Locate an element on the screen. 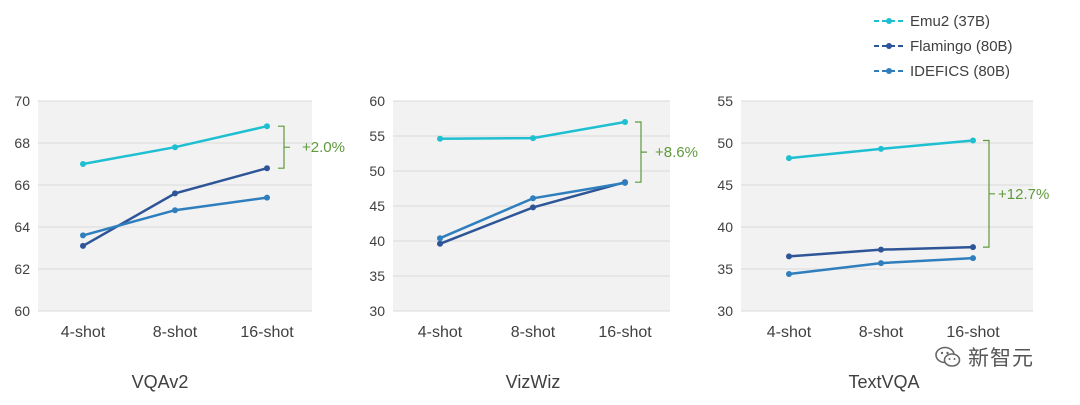 The image size is (1080, 405). y-tick-label: 64 is located at coordinates (22, 227).